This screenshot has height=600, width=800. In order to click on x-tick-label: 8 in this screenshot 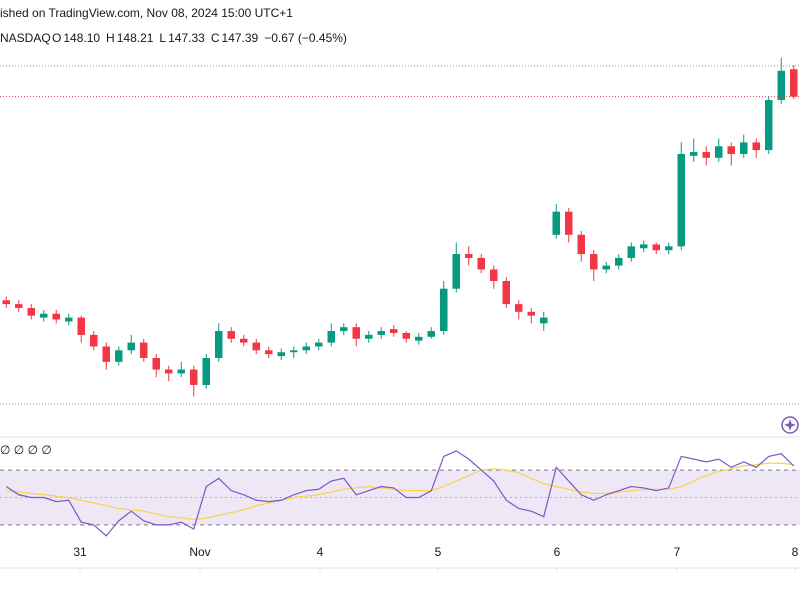, I will do `click(795, 552)`.